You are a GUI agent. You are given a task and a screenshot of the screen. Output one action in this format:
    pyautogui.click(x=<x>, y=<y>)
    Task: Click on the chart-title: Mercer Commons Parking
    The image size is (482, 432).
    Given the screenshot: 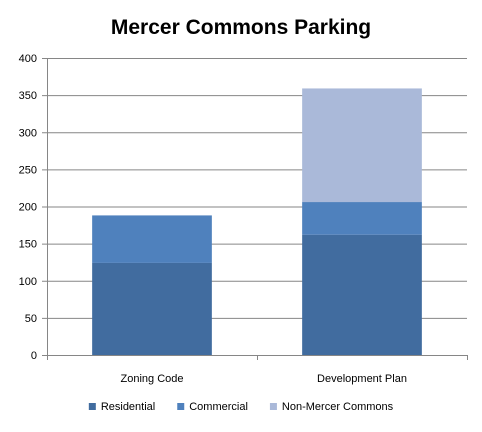 What is the action you would take?
    pyautogui.click(x=241, y=27)
    